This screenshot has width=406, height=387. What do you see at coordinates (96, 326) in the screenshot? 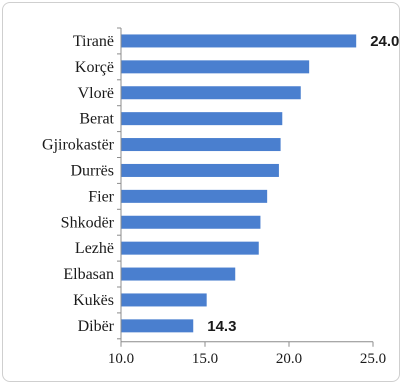
I see `category-label-diber: Dibër` at bounding box center [96, 326].